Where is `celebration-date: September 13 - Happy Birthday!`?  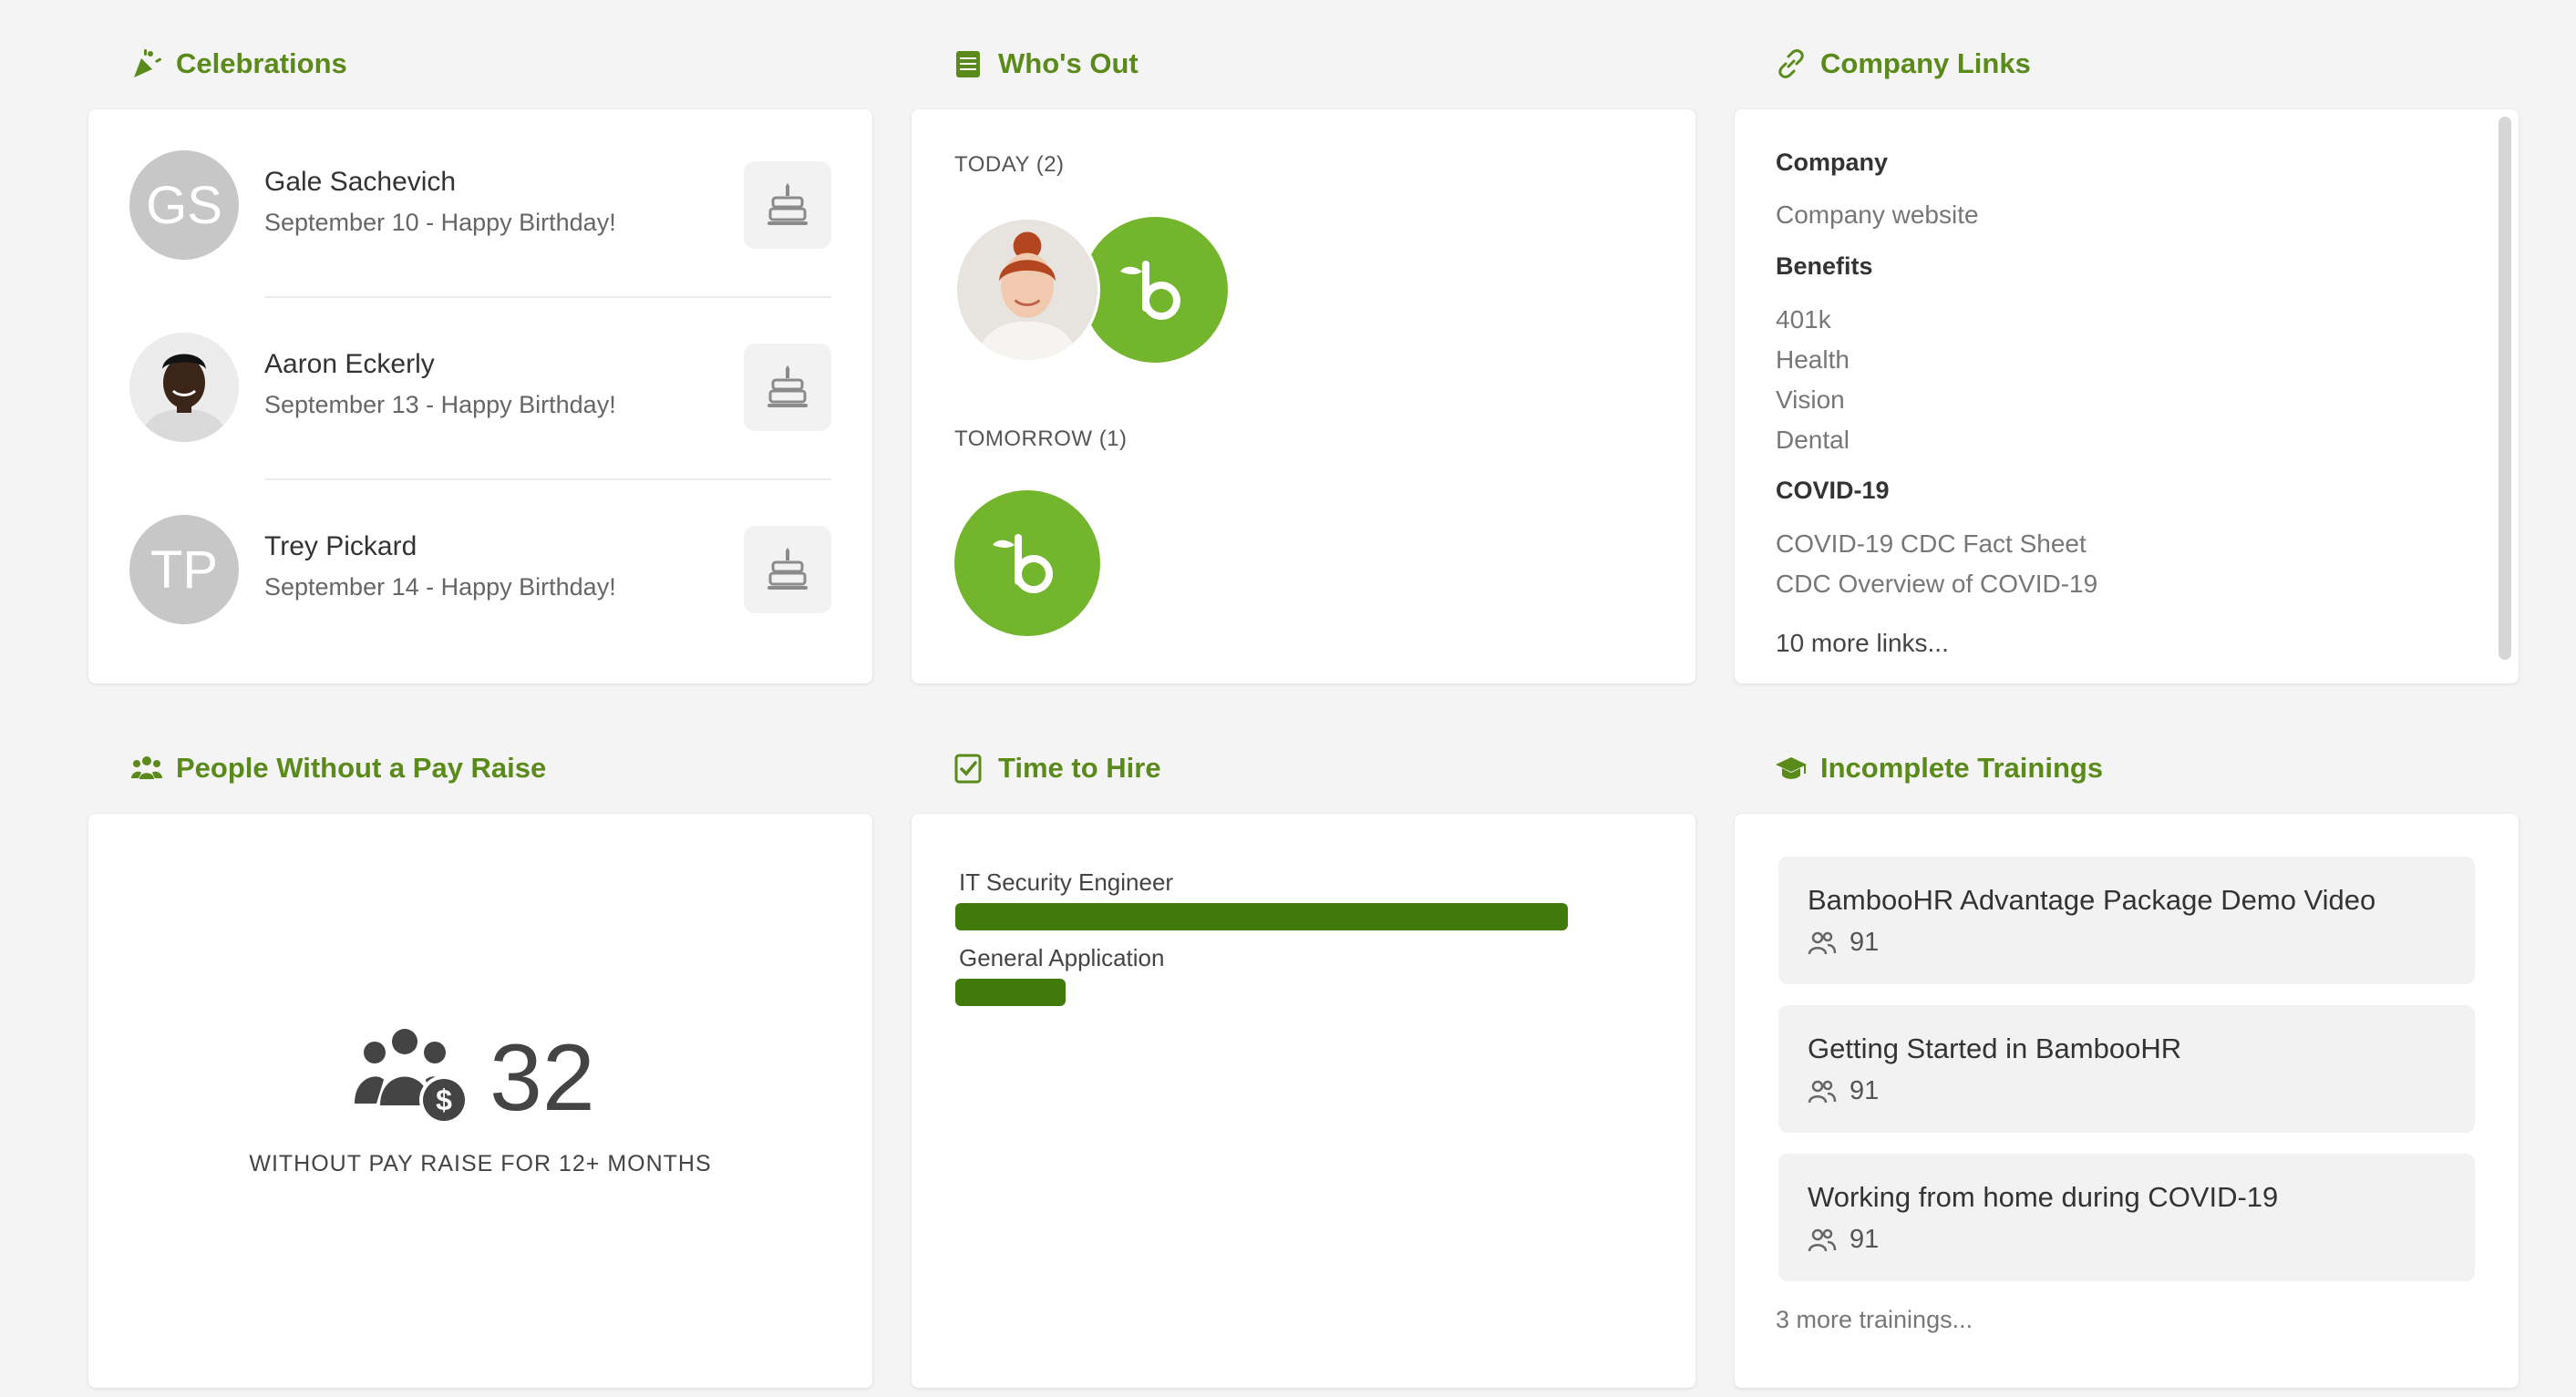
celebration-date: September 13 - Happy Birthday! is located at coordinates (440, 404).